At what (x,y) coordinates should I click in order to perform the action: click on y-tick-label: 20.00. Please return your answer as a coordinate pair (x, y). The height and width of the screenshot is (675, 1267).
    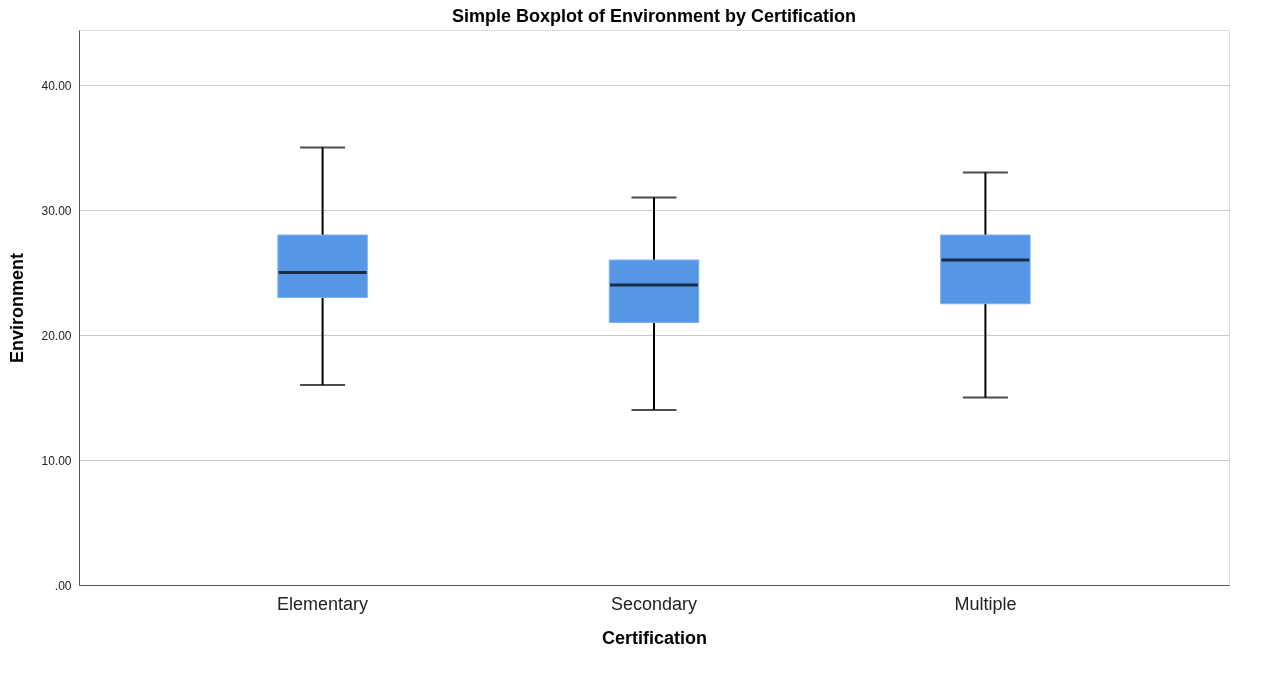
    Looking at the image, I should click on (56, 335).